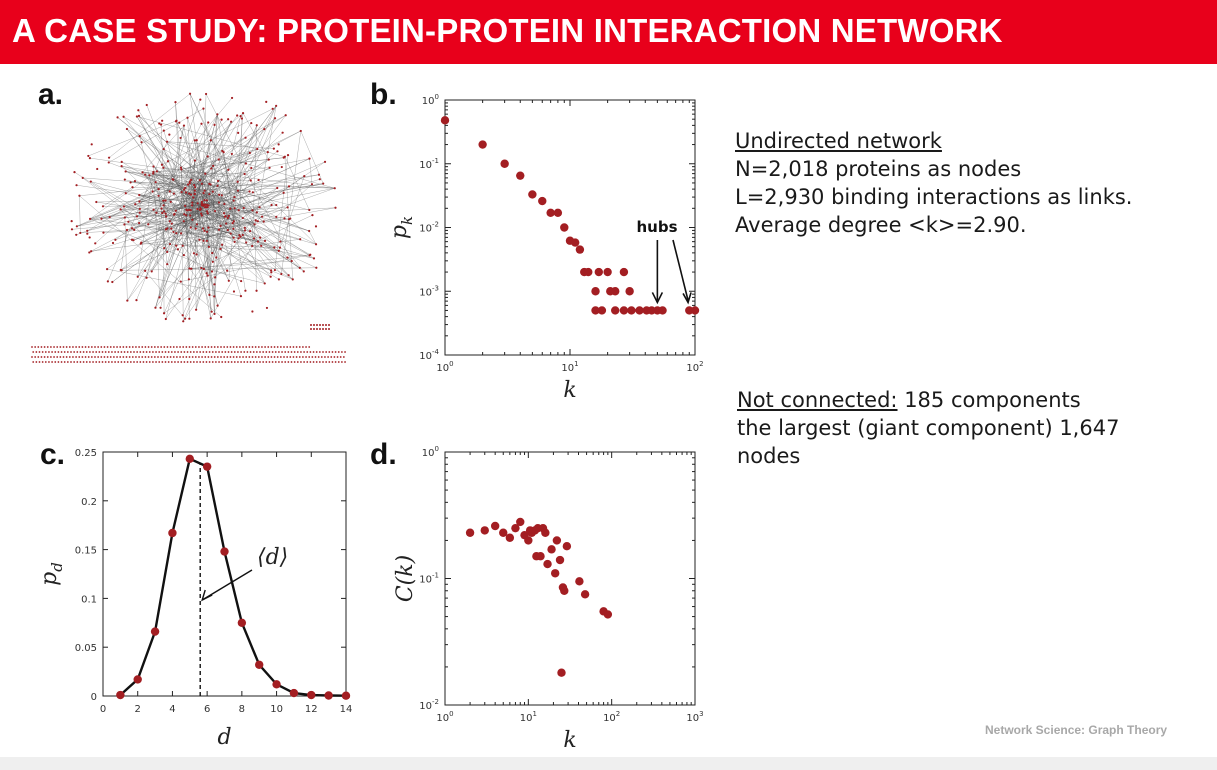  I want to click on x-tick-label: 10, so click(276, 709).